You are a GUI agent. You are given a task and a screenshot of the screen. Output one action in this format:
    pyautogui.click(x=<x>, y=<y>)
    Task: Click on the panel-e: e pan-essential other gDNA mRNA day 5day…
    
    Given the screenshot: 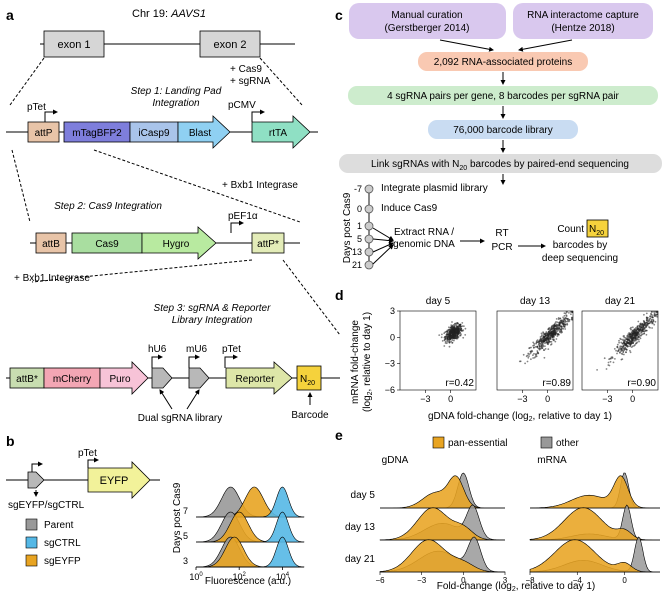 What is the action you would take?
    pyautogui.click(x=497, y=510)
    